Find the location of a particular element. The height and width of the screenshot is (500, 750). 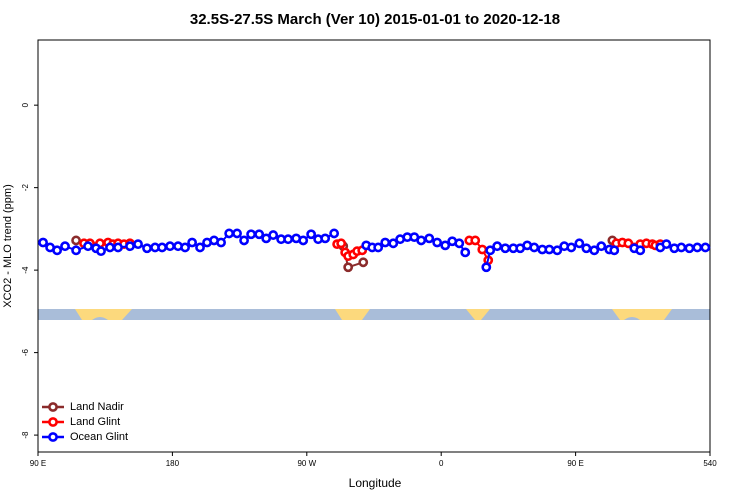

y-tick-label: -6 is located at coordinates (25, 353).